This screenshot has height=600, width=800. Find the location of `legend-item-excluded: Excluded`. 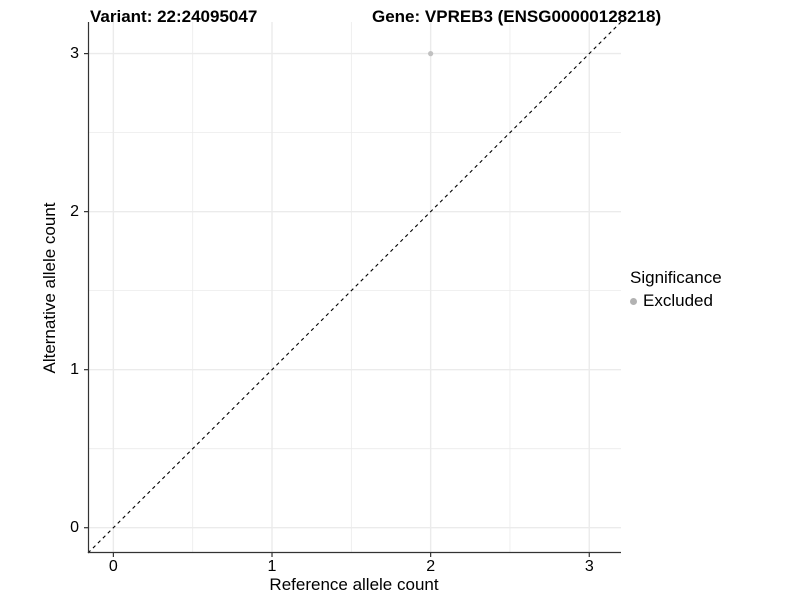

legend-item-excluded: Excluded is located at coordinates (676, 301).